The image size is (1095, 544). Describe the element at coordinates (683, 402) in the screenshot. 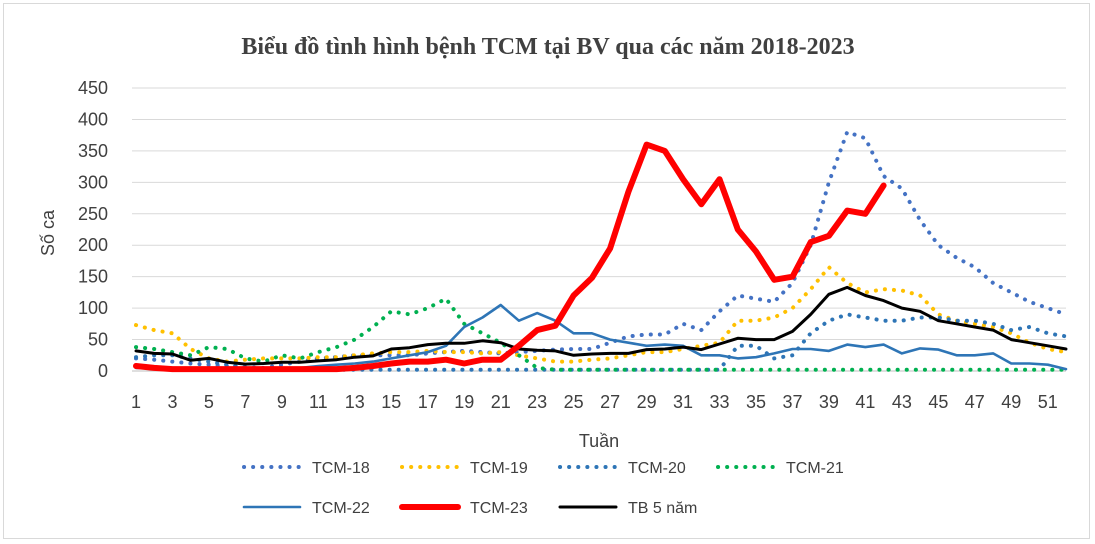

I see `x-tick-label: 31` at that location.